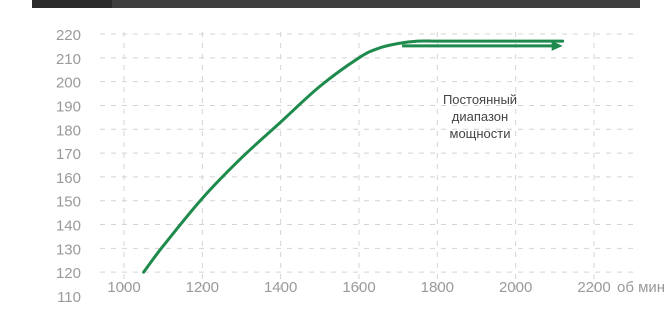  Describe the element at coordinates (68, 249) in the screenshot. I see `y-tick-label: 130` at that location.